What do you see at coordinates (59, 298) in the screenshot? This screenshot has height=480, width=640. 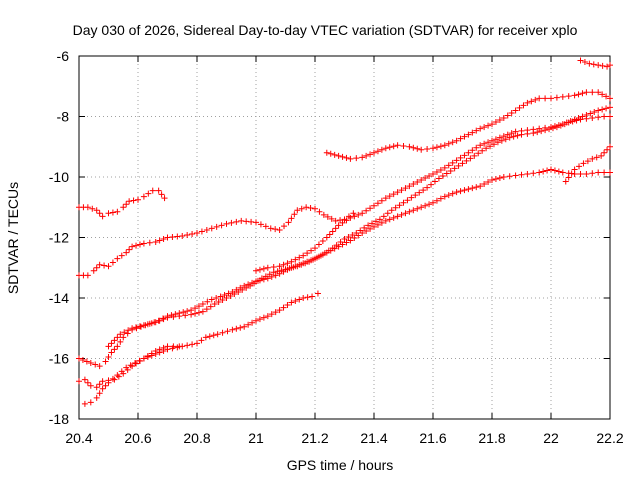 I see `y-tick-label: -14` at bounding box center [59, 298].